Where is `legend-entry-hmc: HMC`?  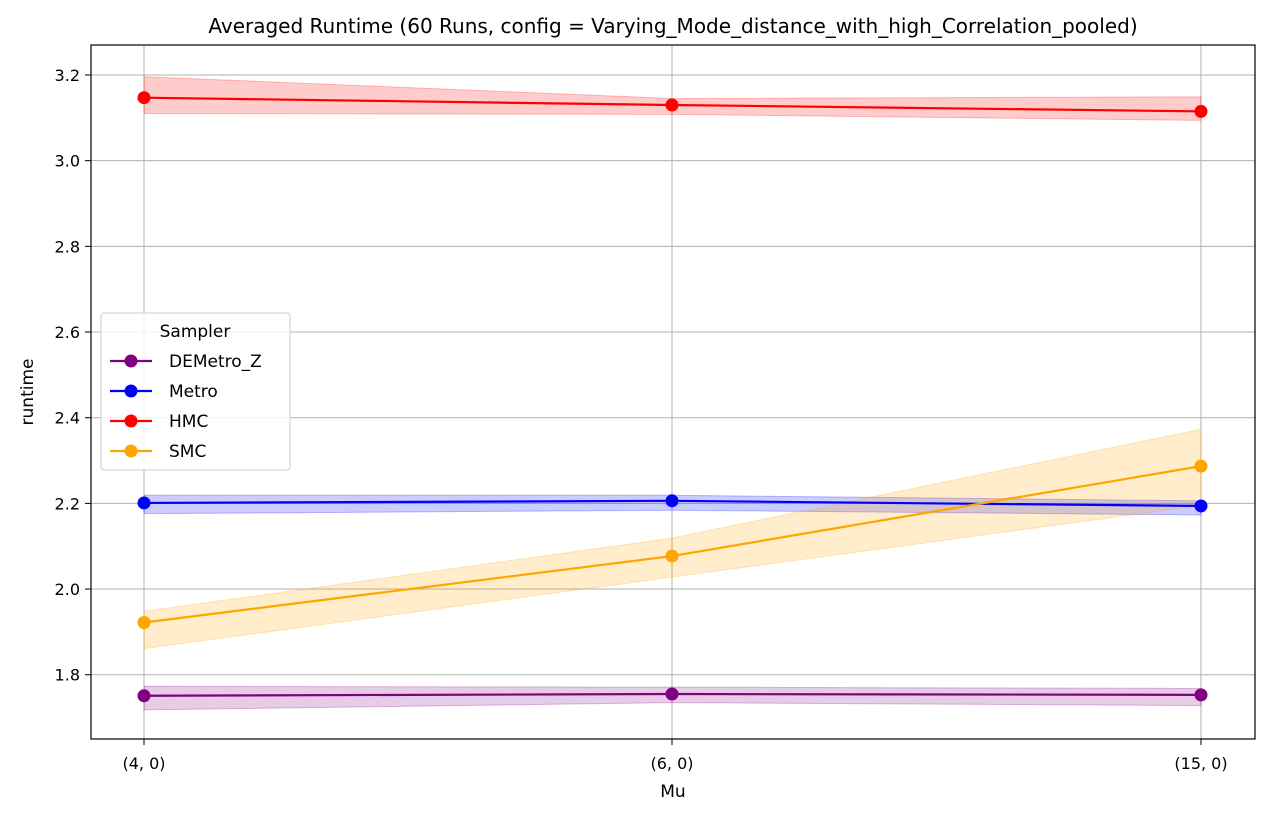
legend-entry-hmc: HMC is located at coordinates (159, 422).